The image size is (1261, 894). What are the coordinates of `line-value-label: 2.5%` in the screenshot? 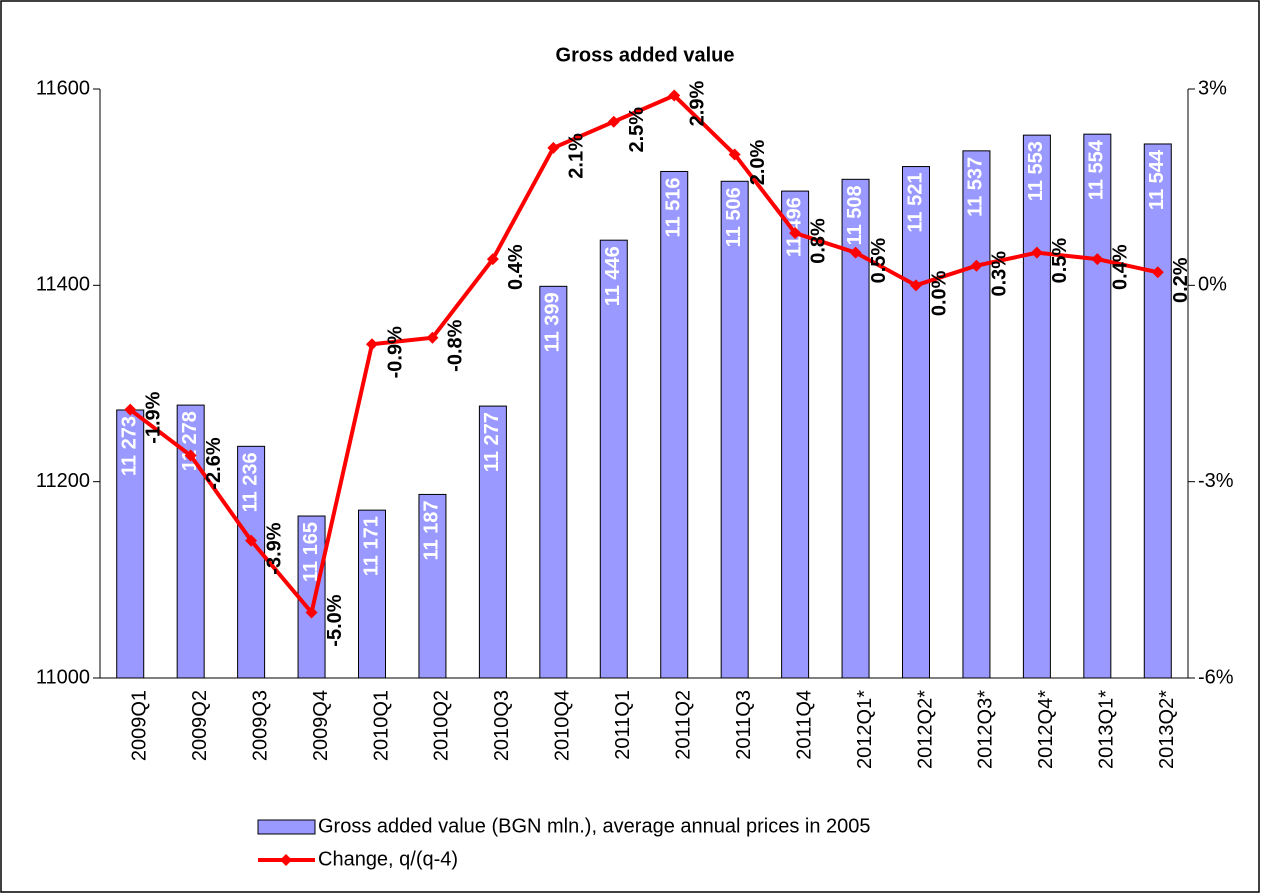 It's located at (637, 130).